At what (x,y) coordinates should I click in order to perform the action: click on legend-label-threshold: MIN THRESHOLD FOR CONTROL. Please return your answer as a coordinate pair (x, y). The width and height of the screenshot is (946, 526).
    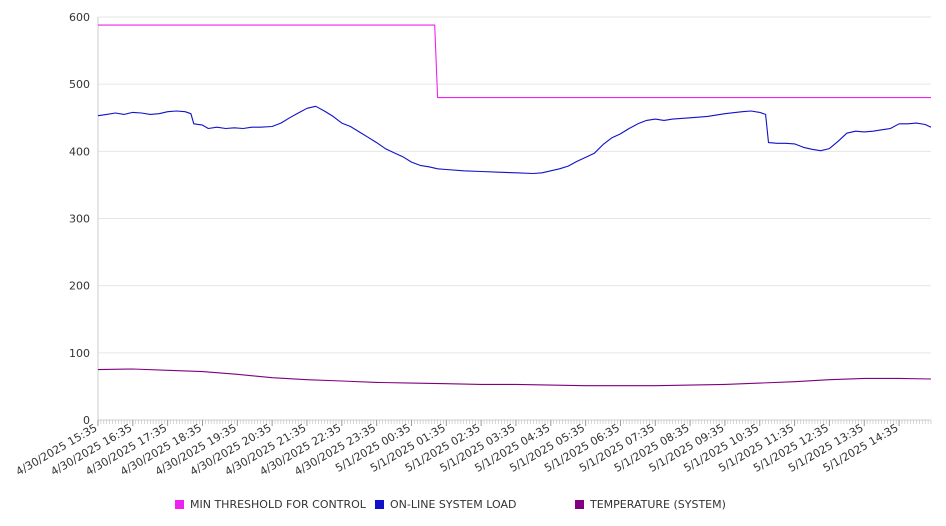
    Looking at the image, I should click on (278, 504).